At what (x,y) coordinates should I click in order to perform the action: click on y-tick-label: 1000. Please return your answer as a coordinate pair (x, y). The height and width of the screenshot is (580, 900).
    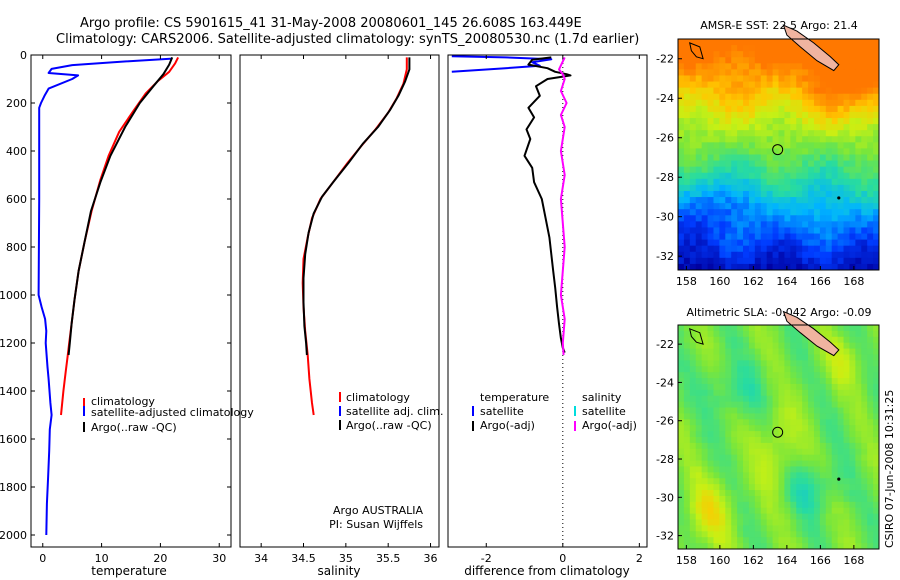
    Looking at the image, I should click on (13, 295).